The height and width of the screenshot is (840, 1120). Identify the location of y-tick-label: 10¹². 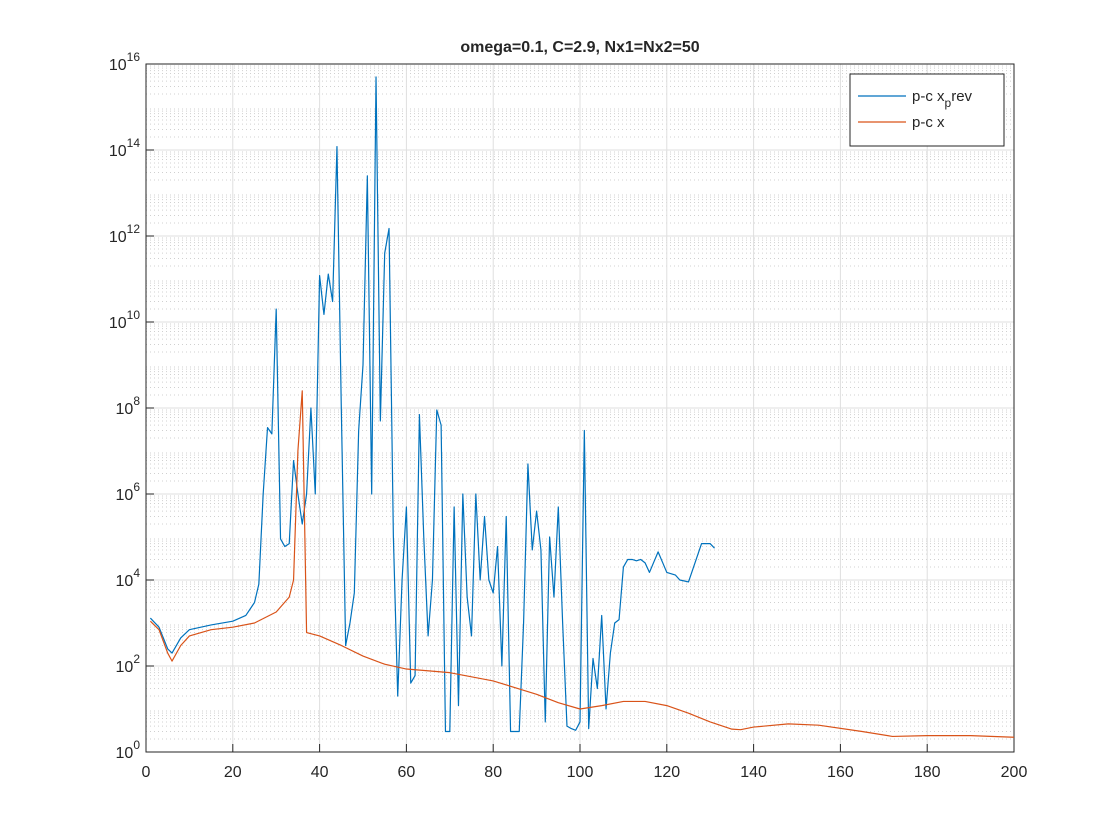
(124, 234).